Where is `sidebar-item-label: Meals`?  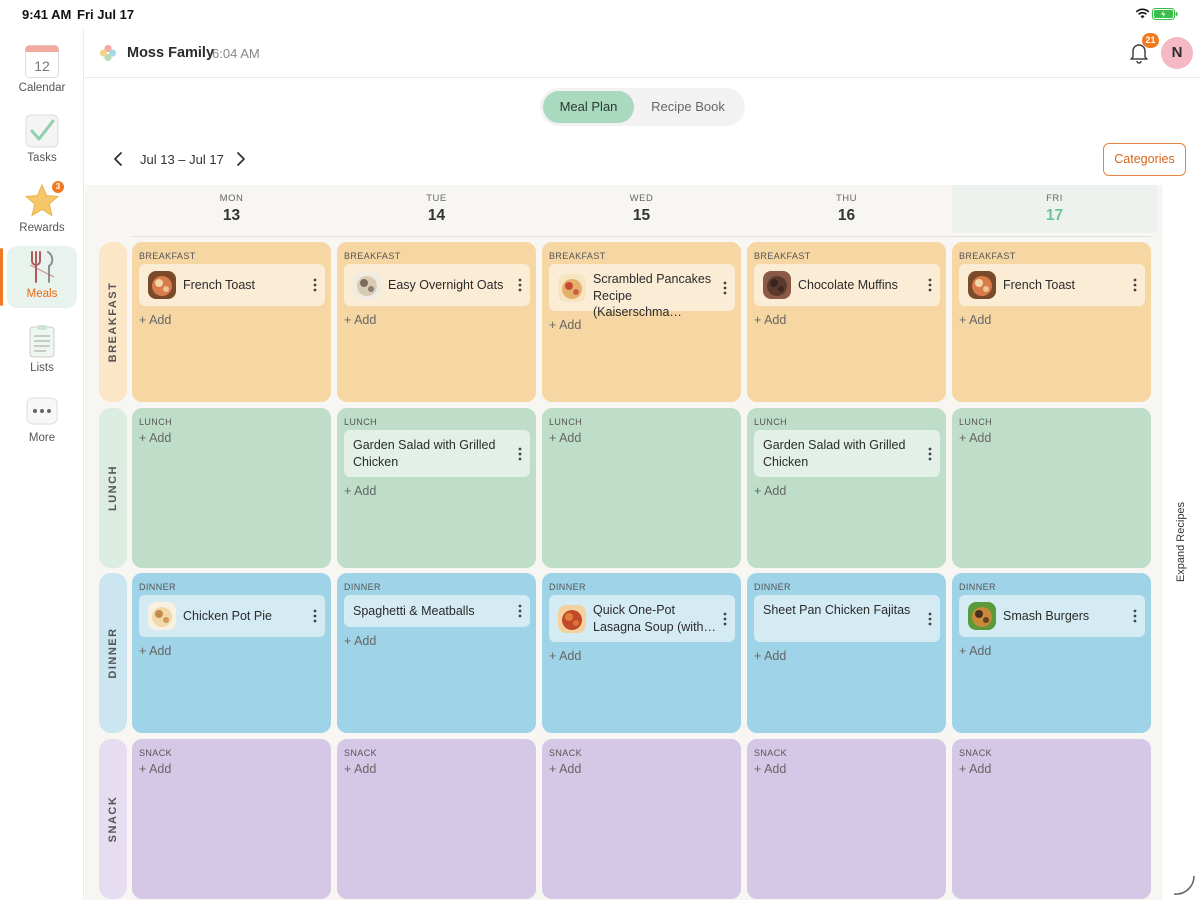
sidebar-item-label: Meals is located at coordinates (42, 294).